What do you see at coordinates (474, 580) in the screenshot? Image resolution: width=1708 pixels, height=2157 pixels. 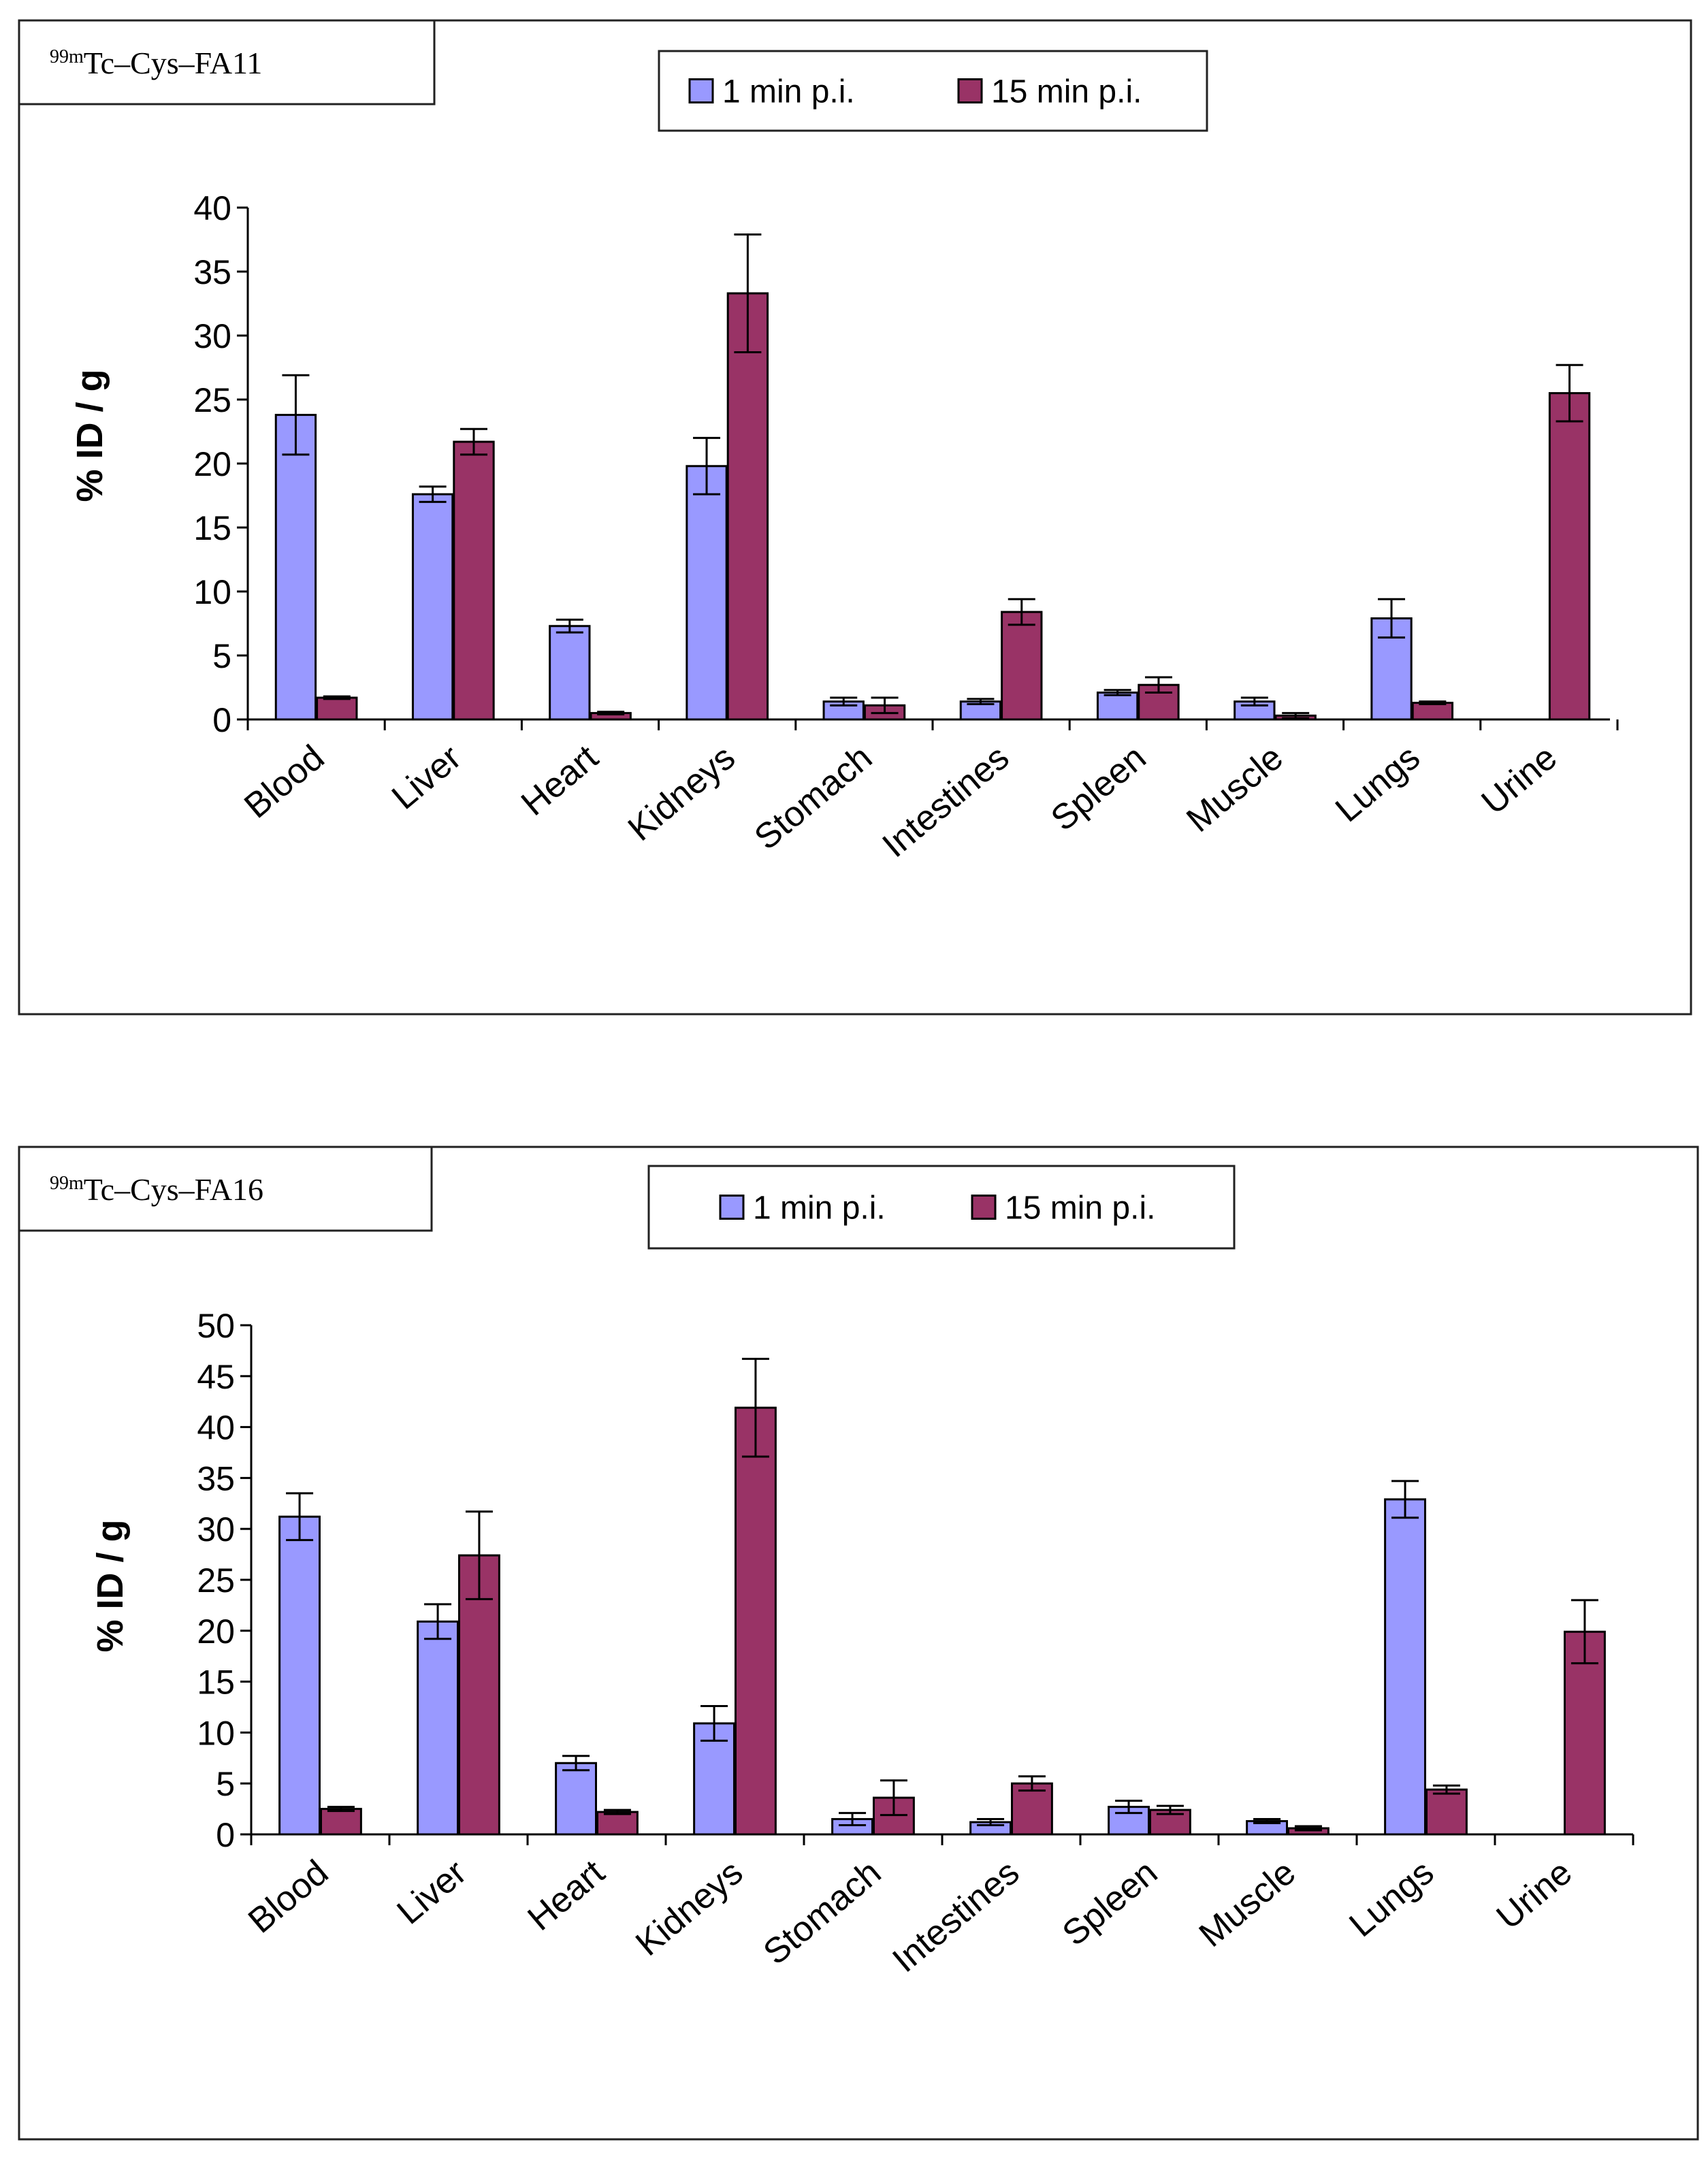 I see `bar-liver-s2` at bounding box center [474, 580].